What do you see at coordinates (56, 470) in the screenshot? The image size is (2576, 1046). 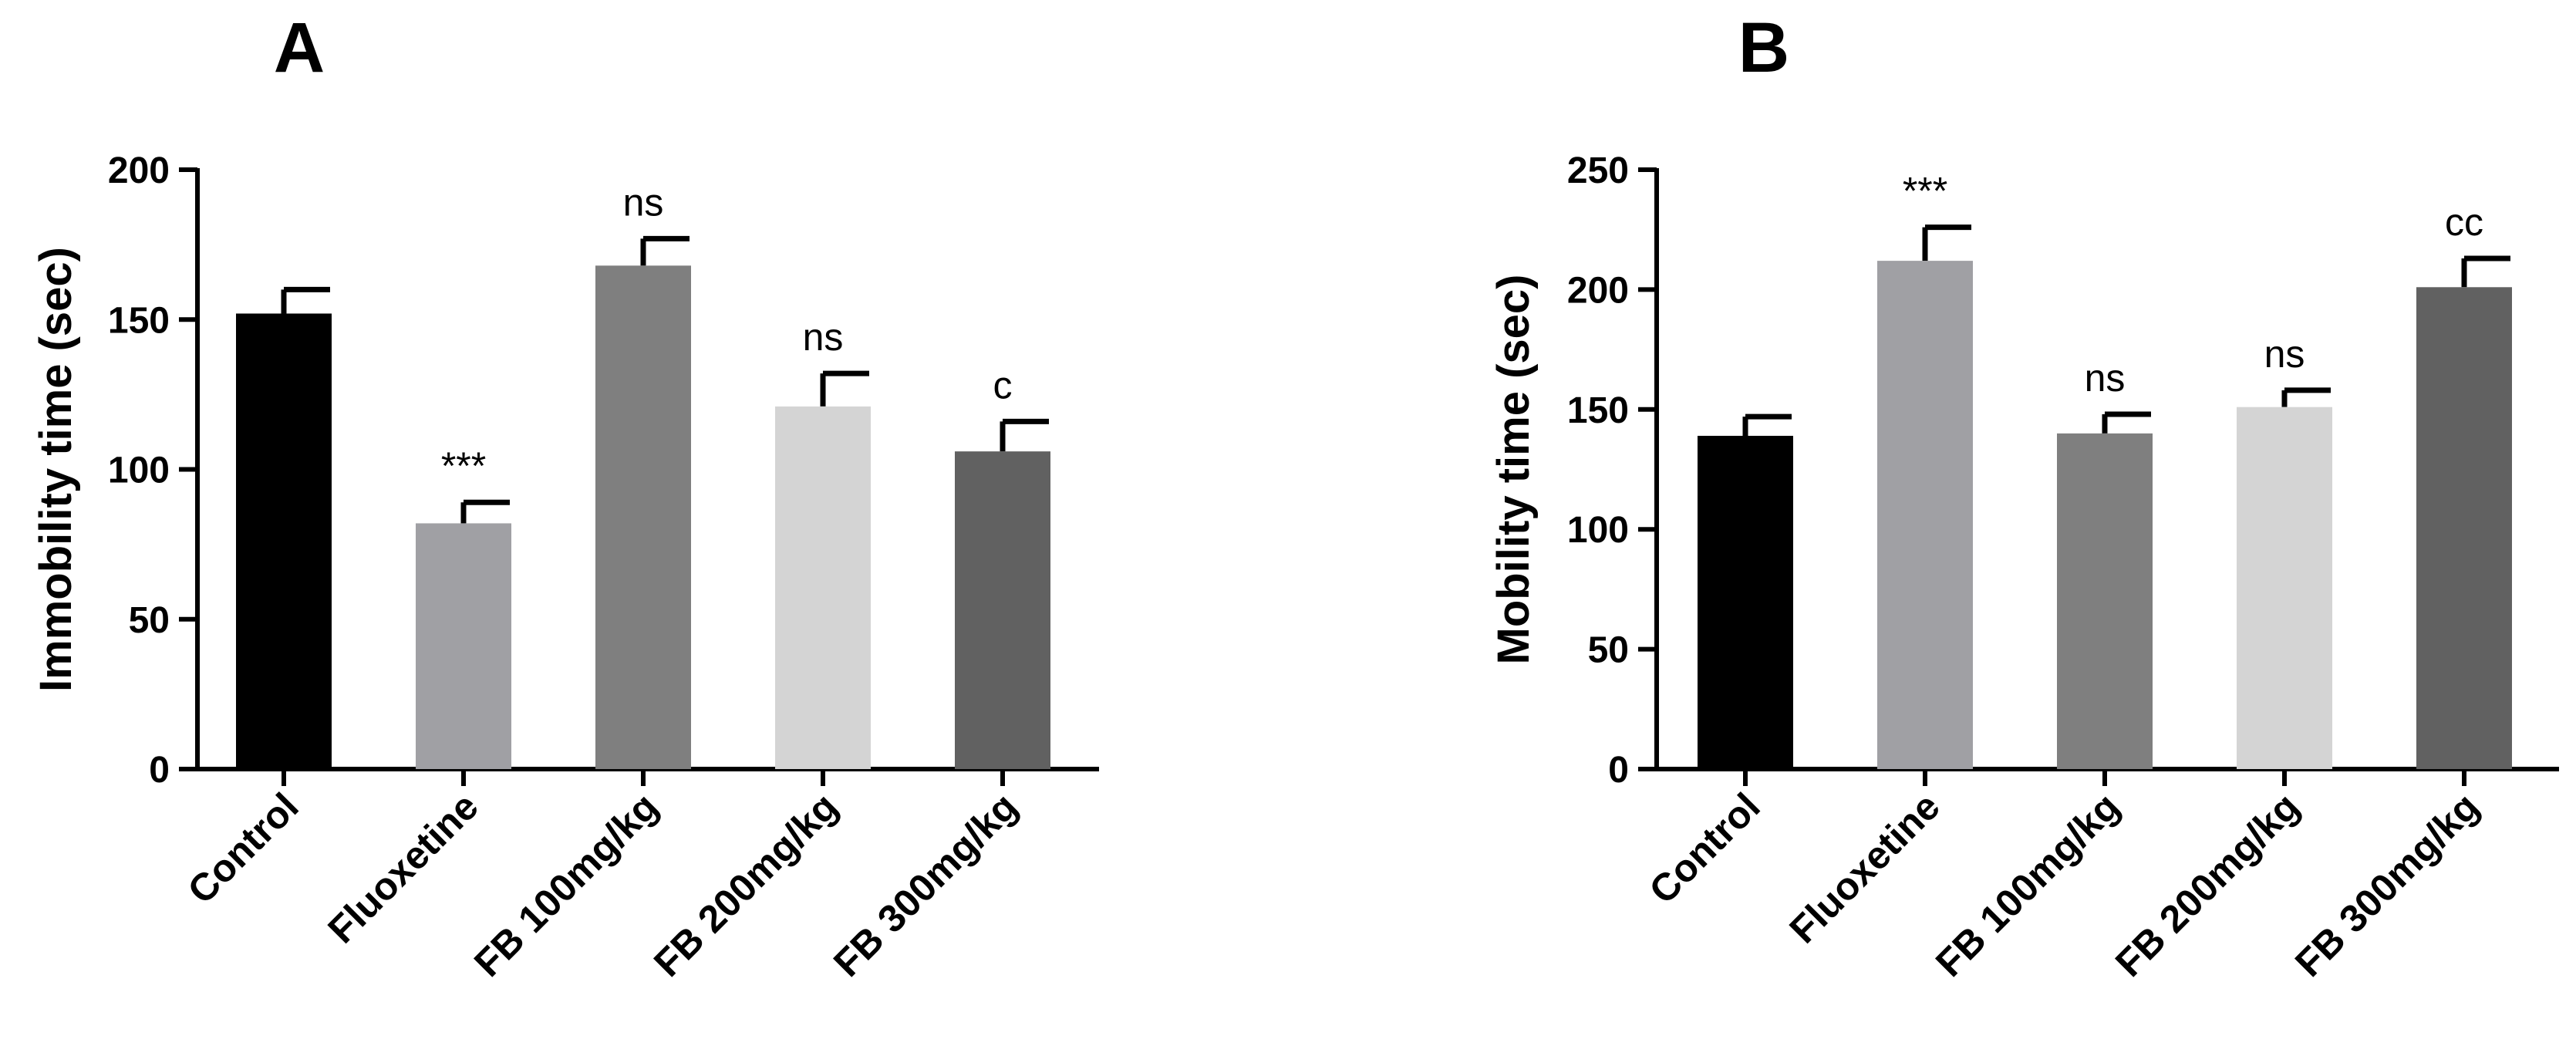 I see `y-axis-title: Immobility time (sec)` at bounding box center [56, 470].